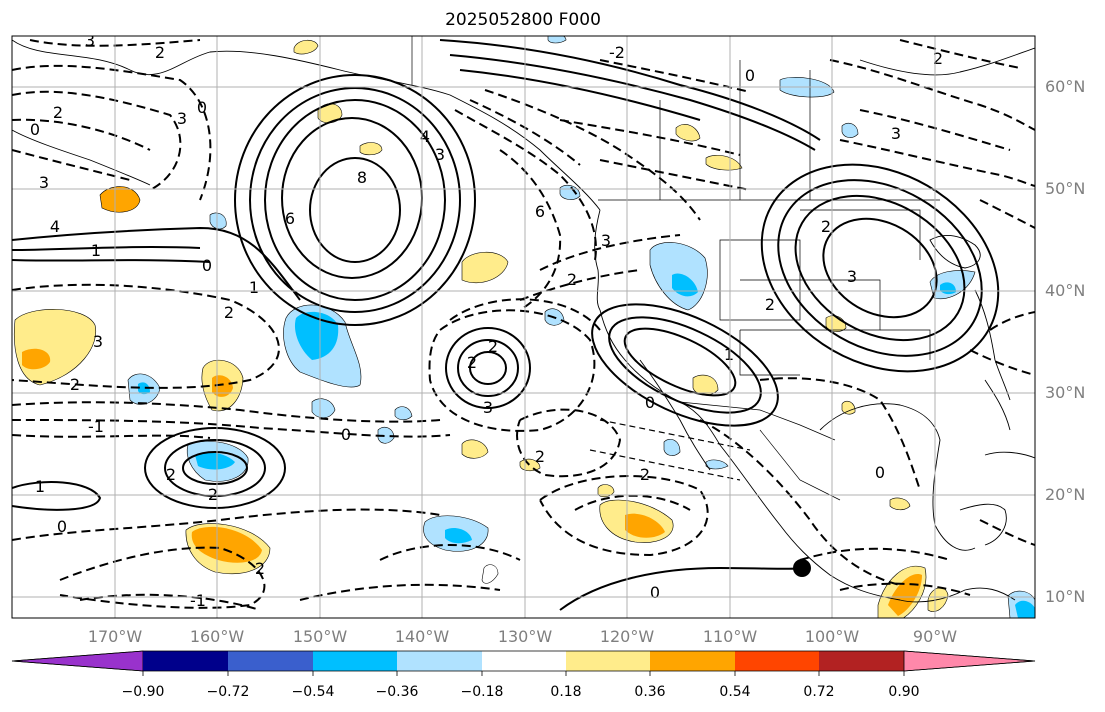 This screenshot has width=1105, height=712. I want to click on cuba, so click(1009, 455).